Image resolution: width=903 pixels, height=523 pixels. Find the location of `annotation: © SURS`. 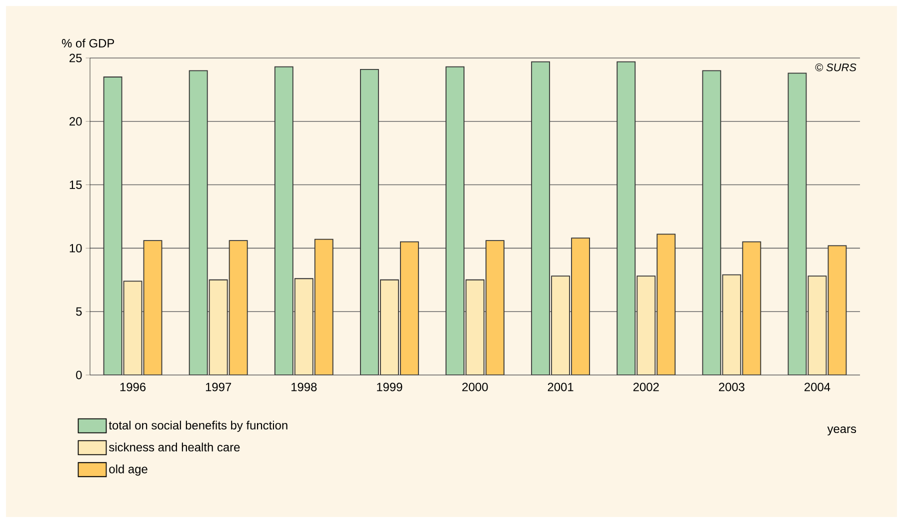

annotation: © SURS is located at coordinates (835, 68).